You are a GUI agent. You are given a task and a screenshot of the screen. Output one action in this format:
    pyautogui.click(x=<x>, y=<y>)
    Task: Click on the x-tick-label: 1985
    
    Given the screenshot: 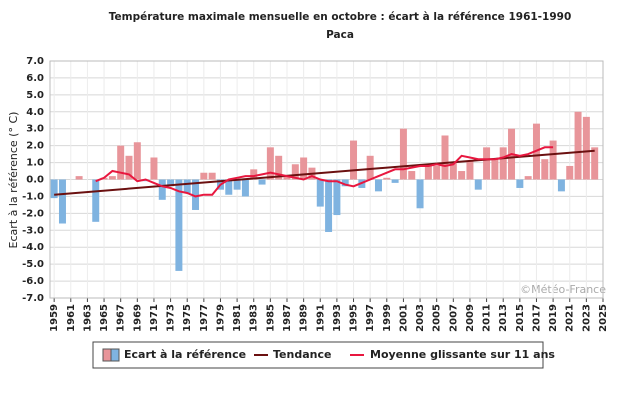 What is the action you would take?
    pyautogui.click(x=270, y=318)
    